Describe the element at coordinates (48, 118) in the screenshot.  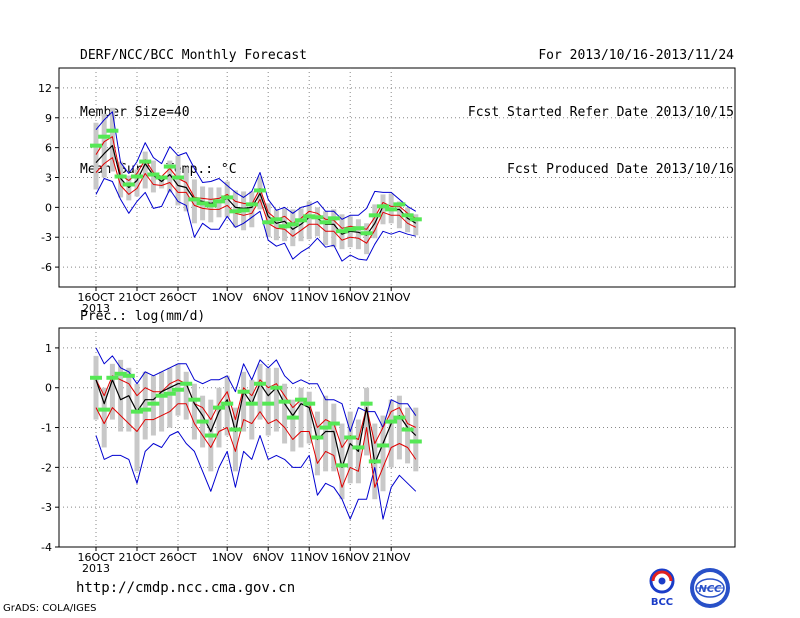
I see `panel1-y-tick-label: 9` at that location.